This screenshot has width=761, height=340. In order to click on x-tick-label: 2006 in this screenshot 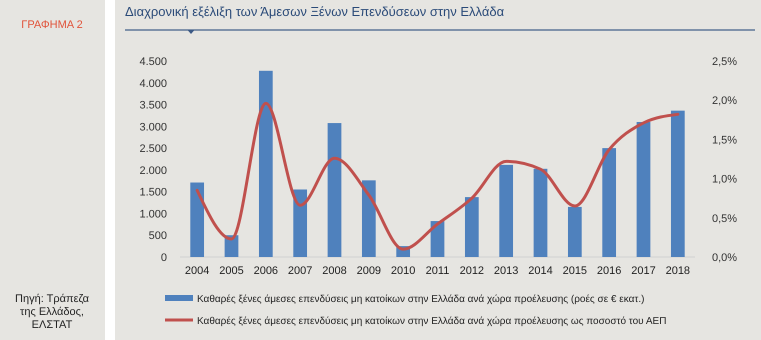, I will do `click(266, 271)`.